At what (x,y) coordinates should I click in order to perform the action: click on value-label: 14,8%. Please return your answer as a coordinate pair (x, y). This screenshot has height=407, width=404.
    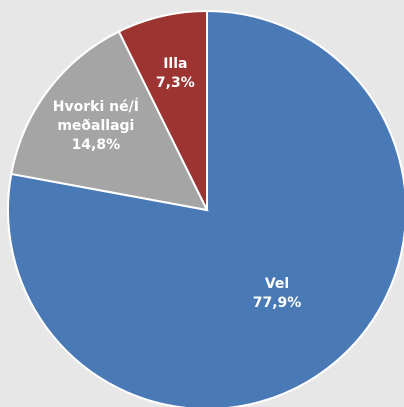
    Looking at the image, I should click on (96, 144).